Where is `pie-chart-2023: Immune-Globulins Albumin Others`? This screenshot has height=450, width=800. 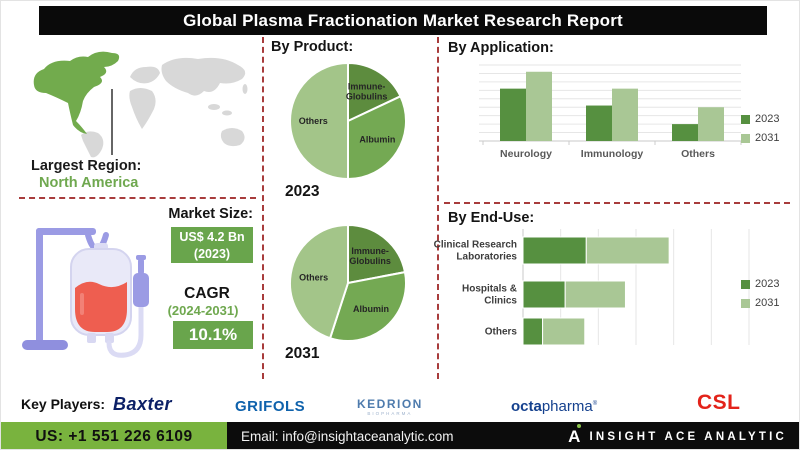 pie-chart-2023: Immune-Globulins Albumin Others is located at coordinates (348, 123).